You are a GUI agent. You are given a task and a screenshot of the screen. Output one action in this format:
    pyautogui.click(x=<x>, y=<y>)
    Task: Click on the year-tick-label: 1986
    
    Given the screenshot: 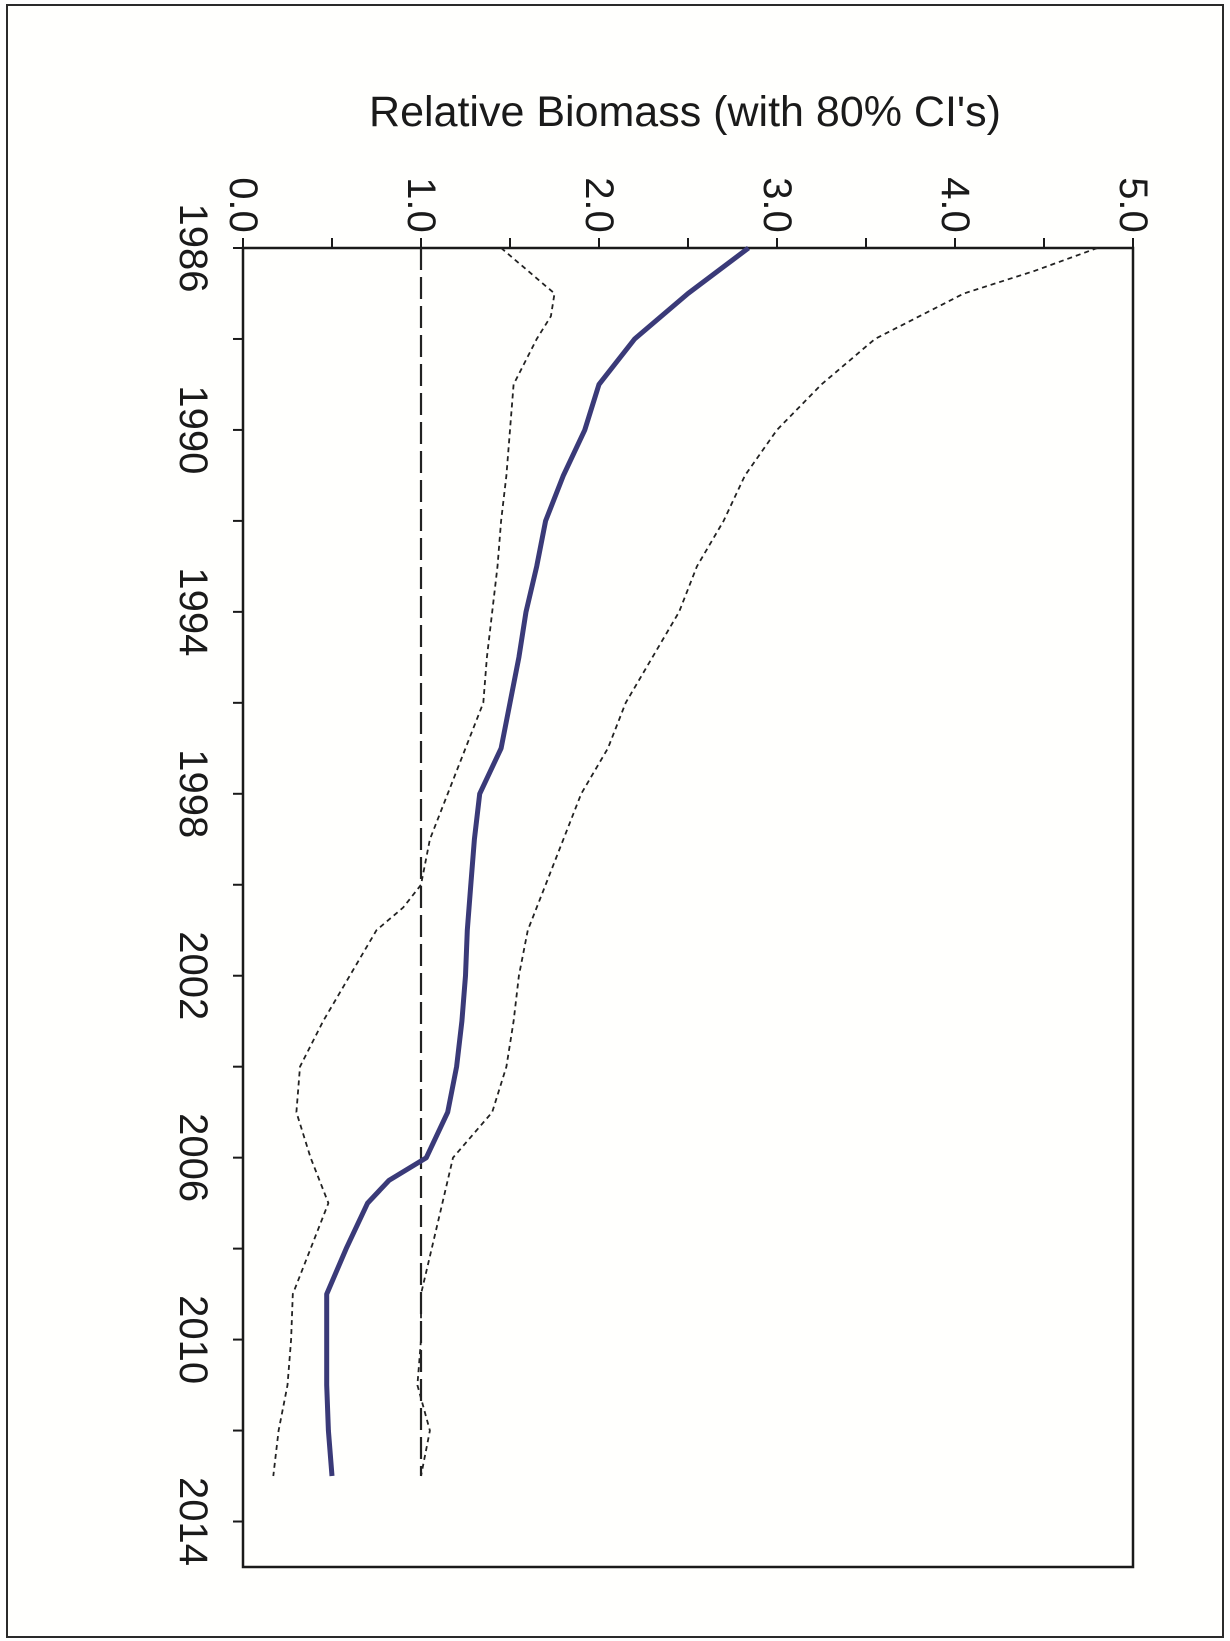 What is the action you would take?
    pyautogui.click(x=193, y=248)
    